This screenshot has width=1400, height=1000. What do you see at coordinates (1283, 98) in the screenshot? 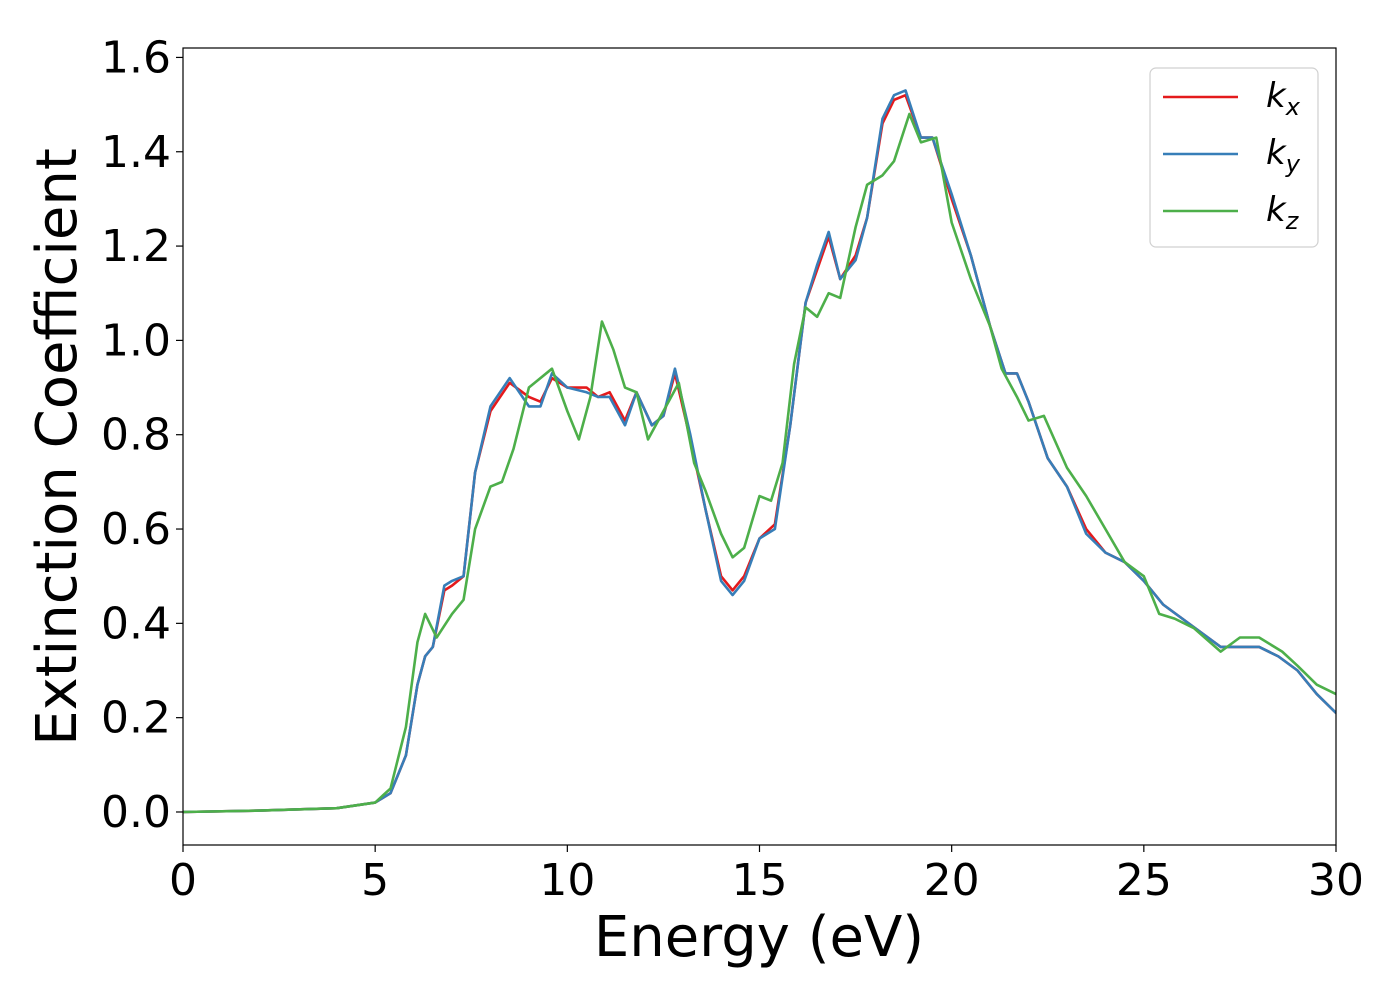
I see `legend-label-x: kx` at bounding box center [1283, 98].